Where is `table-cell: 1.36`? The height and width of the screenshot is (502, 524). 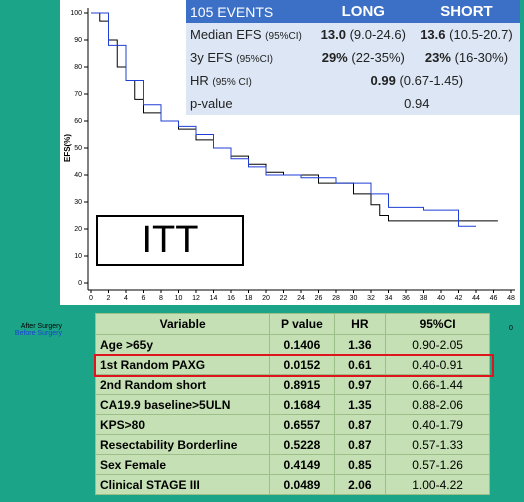 table-cell: 1.36 is located at coordinates (360, 344).